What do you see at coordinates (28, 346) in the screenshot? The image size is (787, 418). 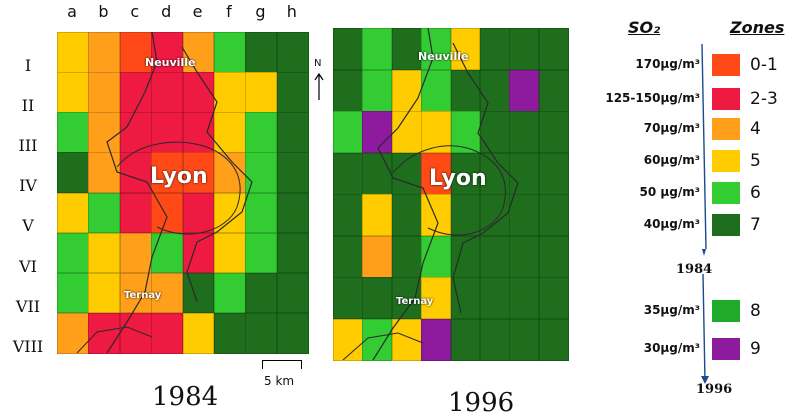 I see `row-label-VIII: VIII` at bounding box center [28, 346].